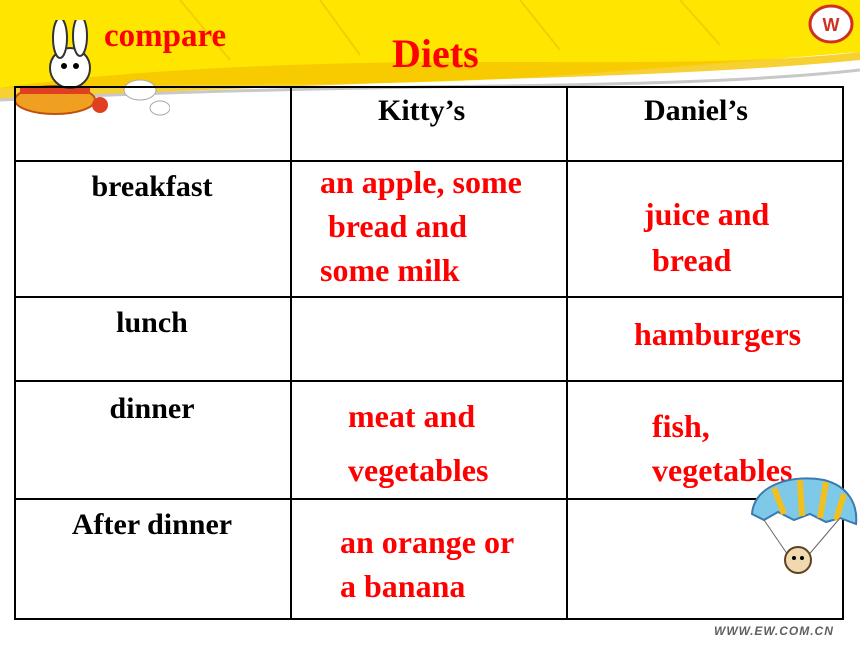 The width and height of the screenshot is (860, 645). What do you see at coordinates (152, 408) in the screenshot?
I see `row-label-dinner: dinner` at bounding box center [152, 408].